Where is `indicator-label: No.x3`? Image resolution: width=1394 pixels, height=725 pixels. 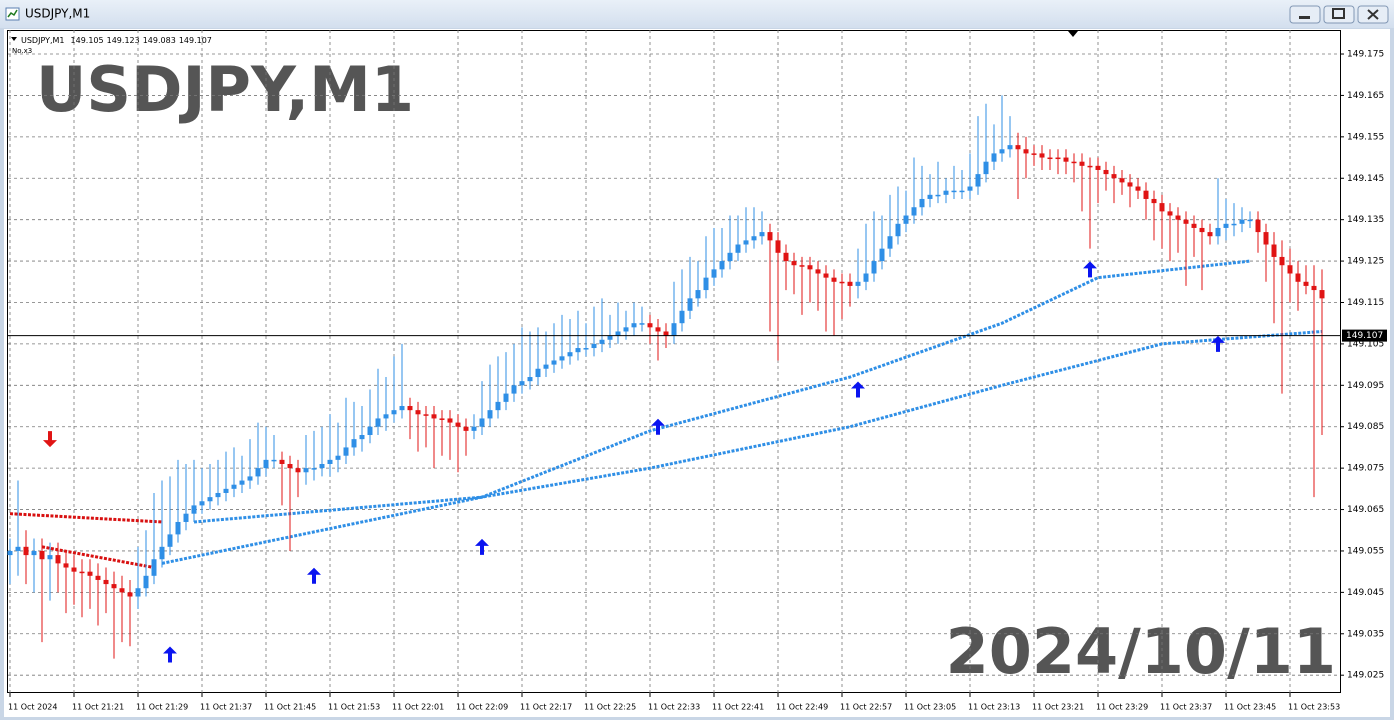 indicator-label: No.x3 is located at coordinates (22, 51).